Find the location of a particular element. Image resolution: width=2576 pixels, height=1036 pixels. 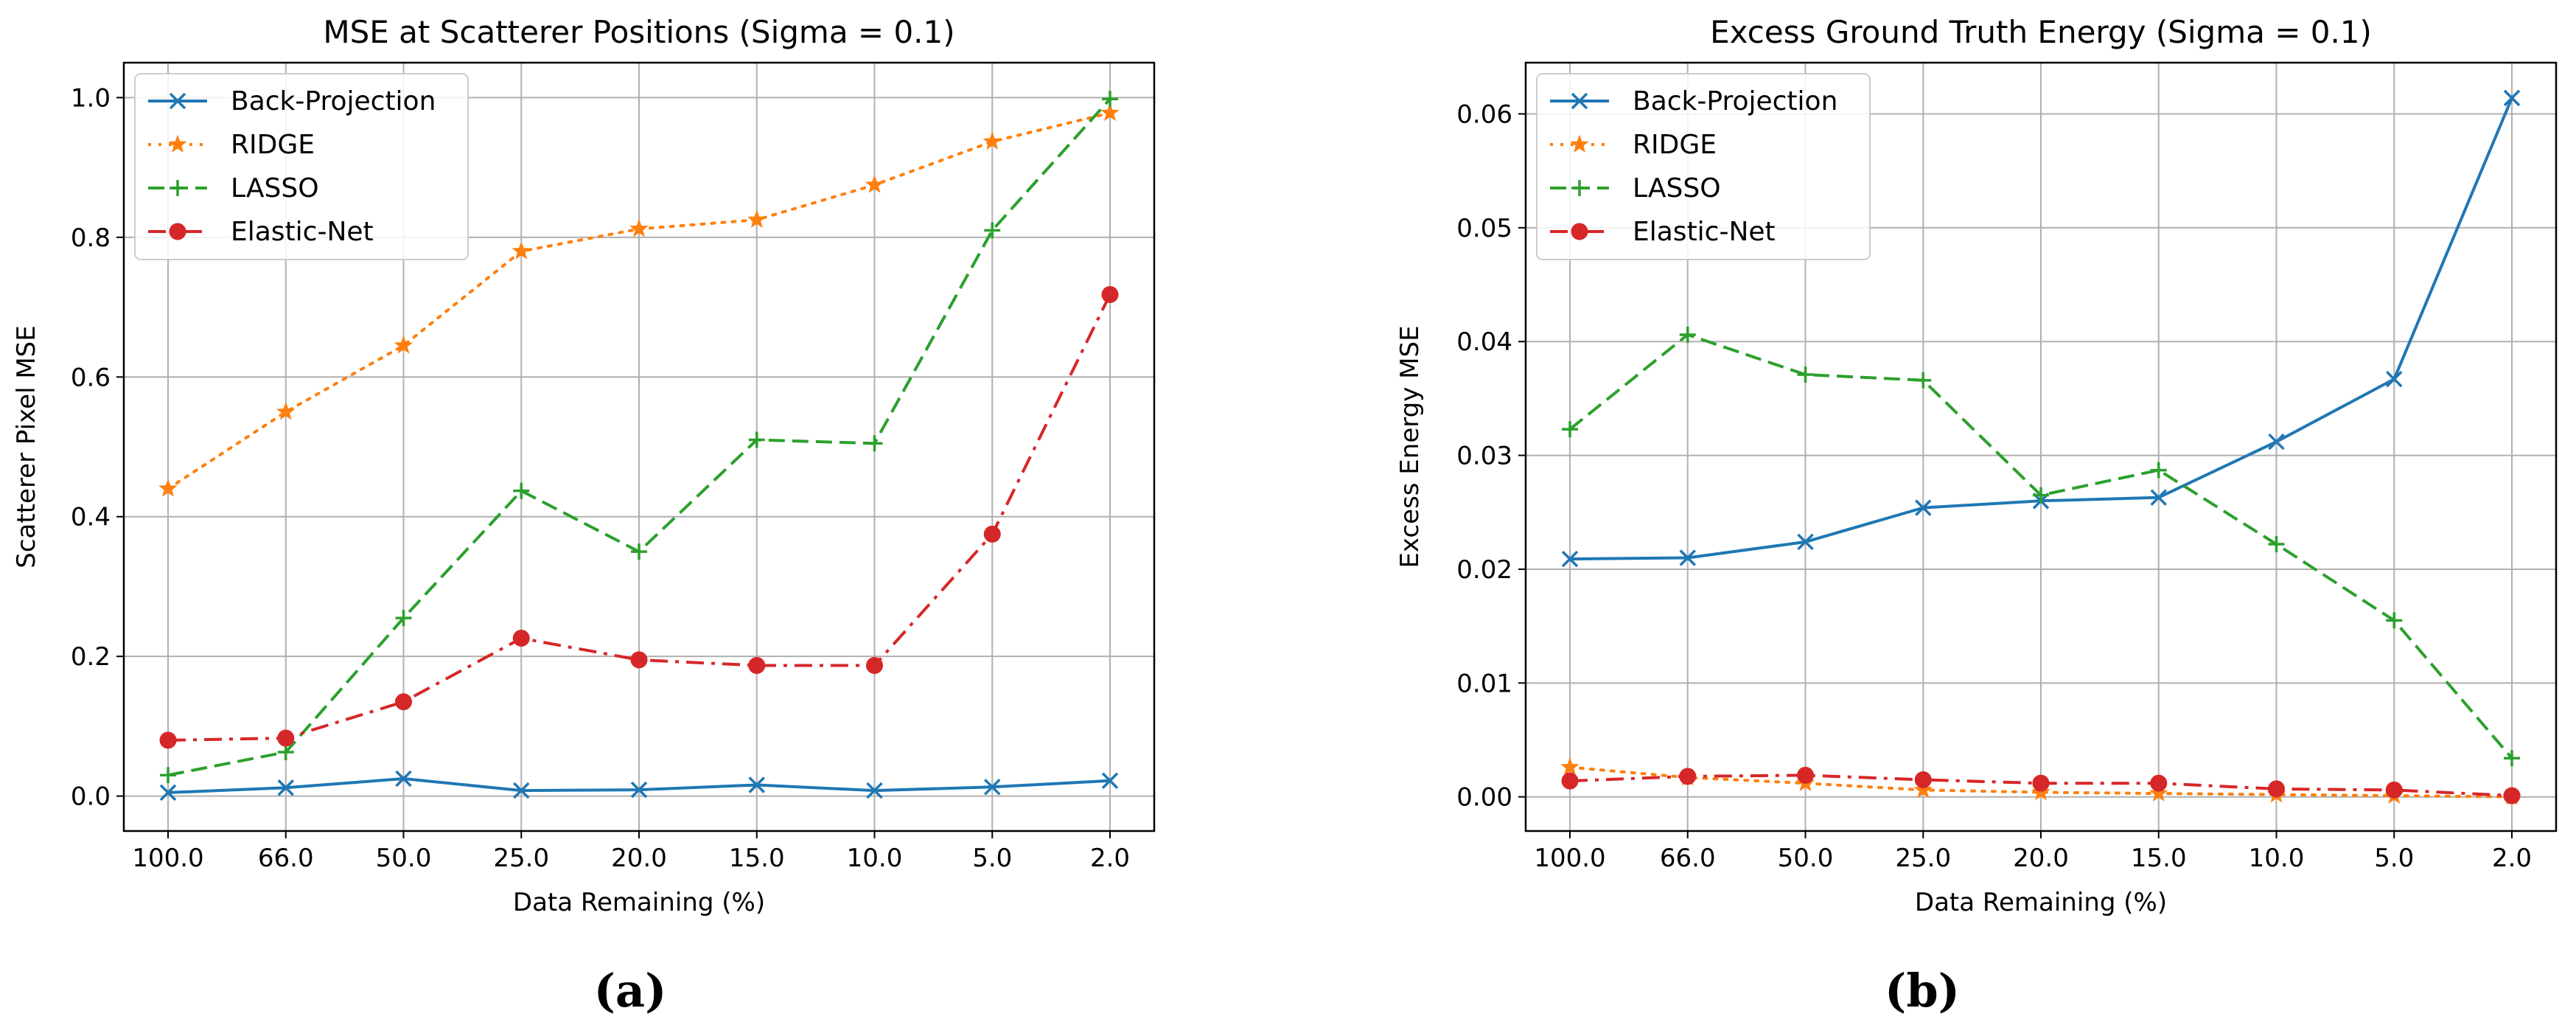

series-ridge is located at coordinates (639, 299).